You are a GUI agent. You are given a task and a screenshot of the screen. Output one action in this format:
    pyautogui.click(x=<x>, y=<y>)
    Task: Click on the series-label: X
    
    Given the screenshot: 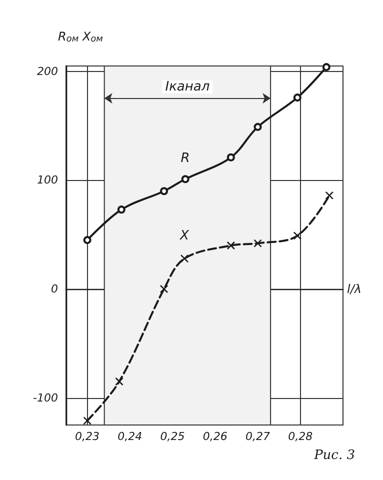 What is the action you would take?
    pyautogui.click(x=184, y=236)
    